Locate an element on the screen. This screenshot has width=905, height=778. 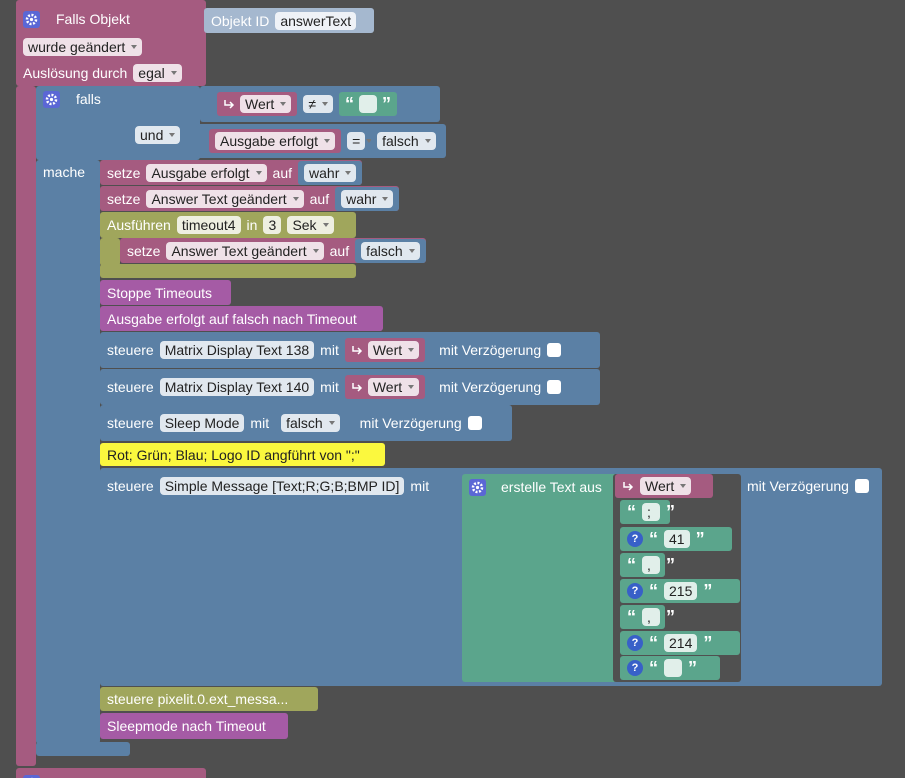
field: timeout4 is located at coordinates (208, 225).